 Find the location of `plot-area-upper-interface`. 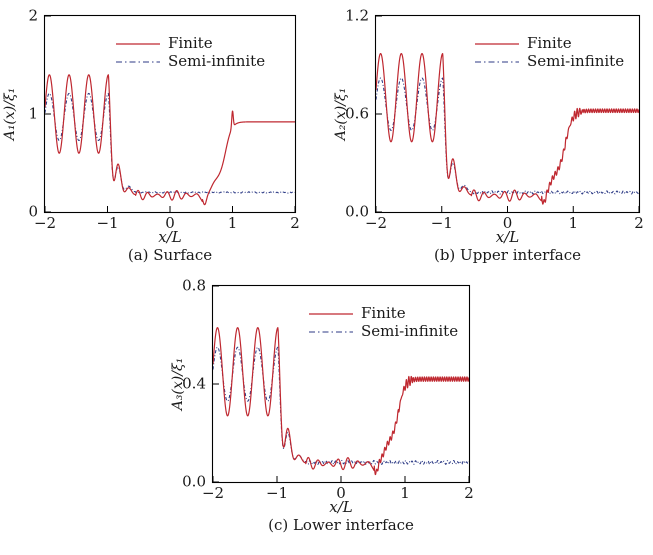

plot-area-upper-interface is located at coordinates (507, 114).